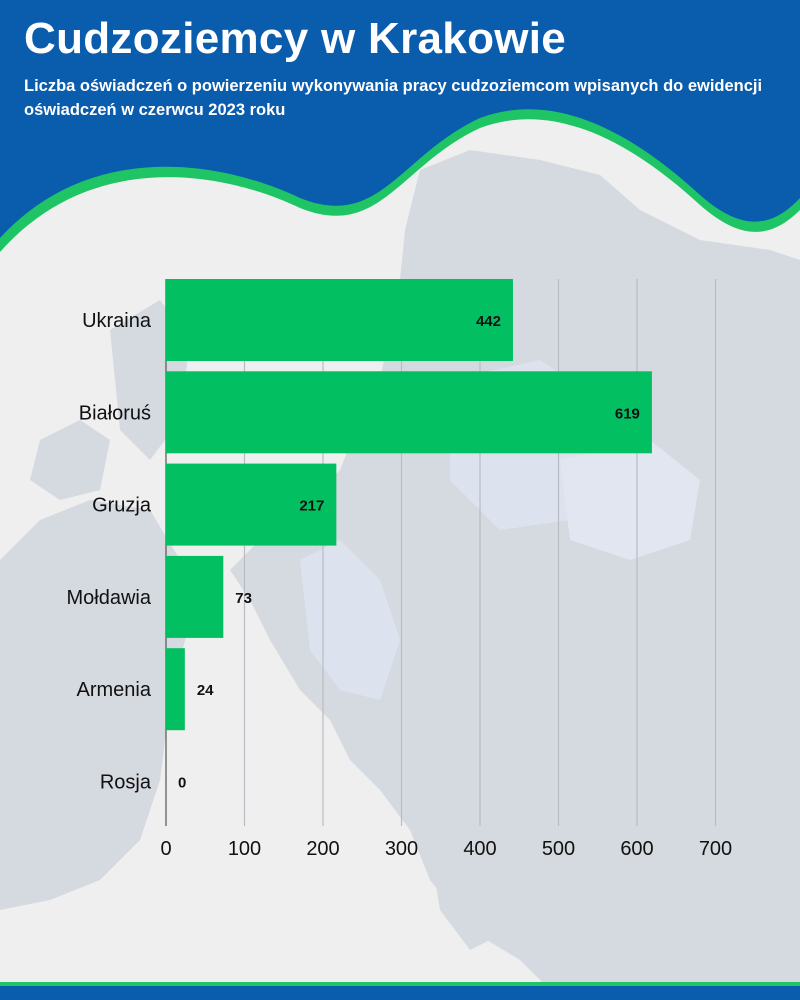 The height and width of the screenshot is (1000, 800). What do you see at coordinates (243, 598) in the screenshot?
I see `bar-value-label: 73` at bounding box center [243, 598].